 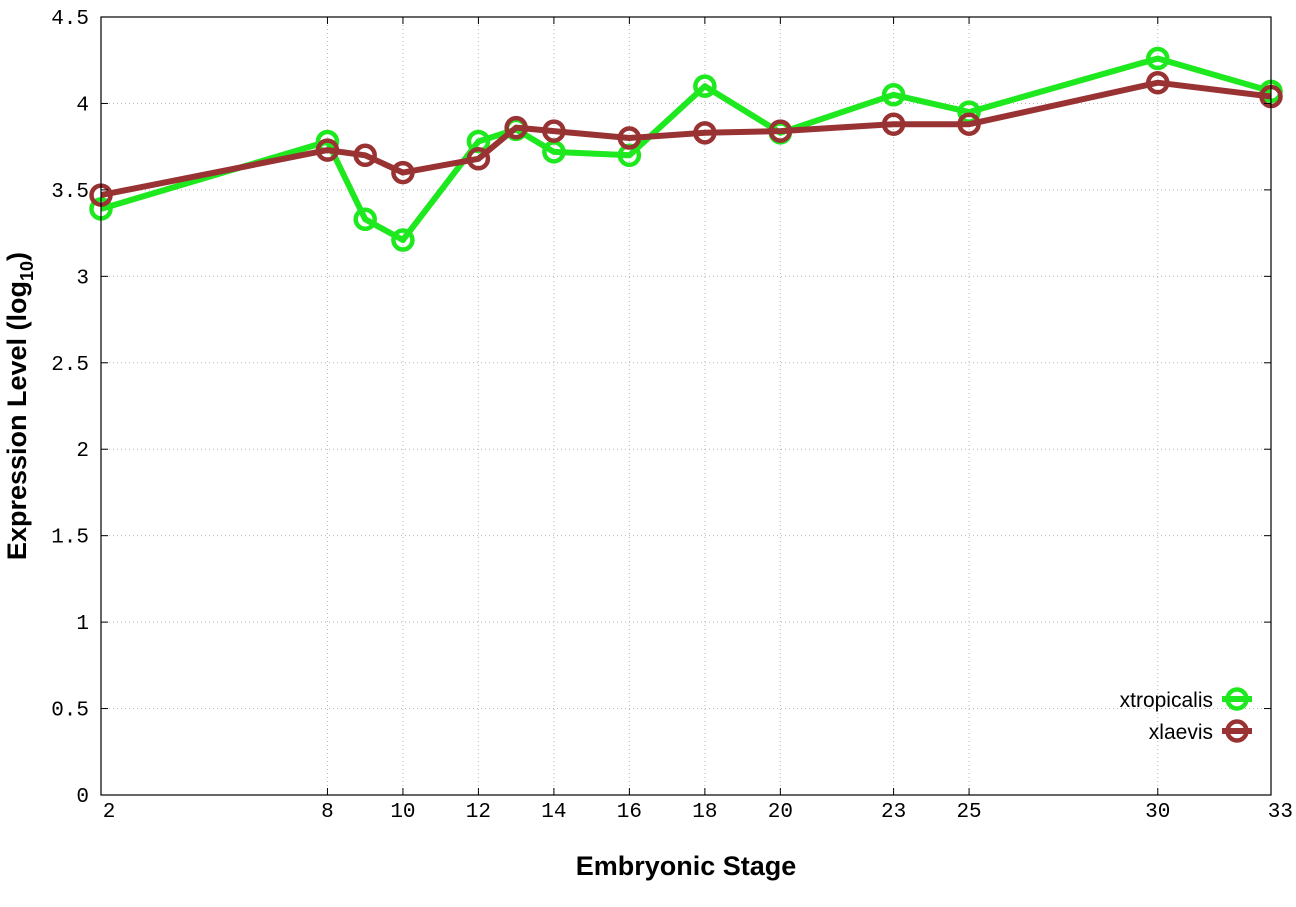 I want to click on y-tick-label: 2, so click(x=82, y=451).